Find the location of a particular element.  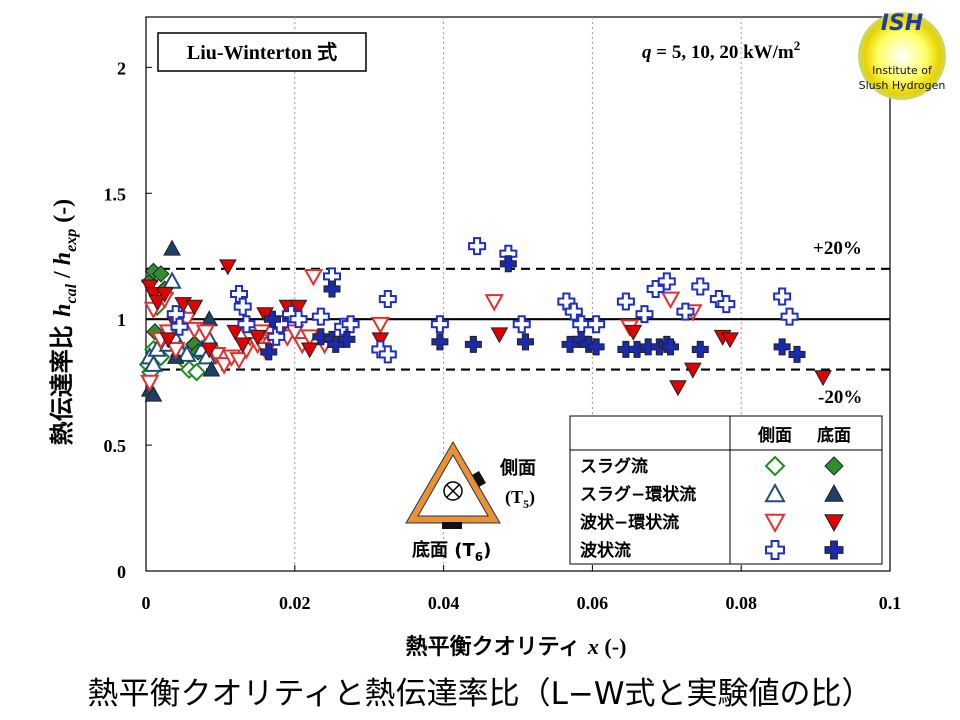

logo-line1: Institute of is located at coordinates (902, 70).